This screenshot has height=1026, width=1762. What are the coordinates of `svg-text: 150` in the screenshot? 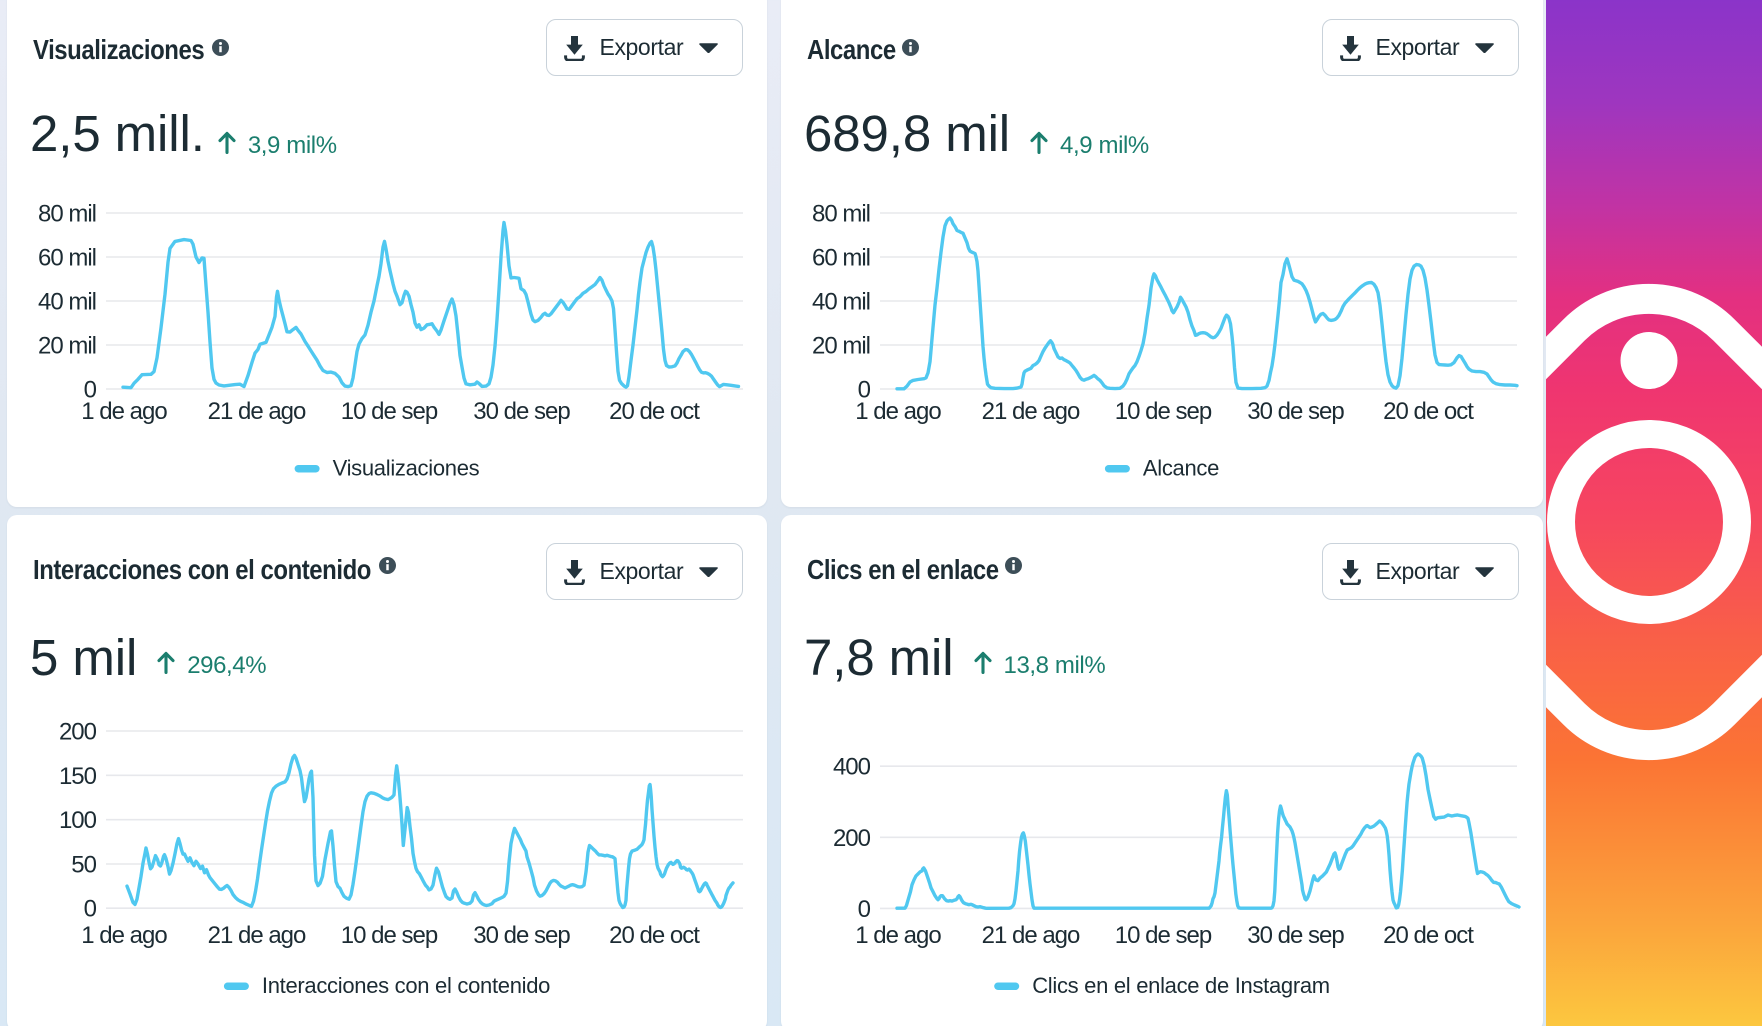 It's located at (78, 776).